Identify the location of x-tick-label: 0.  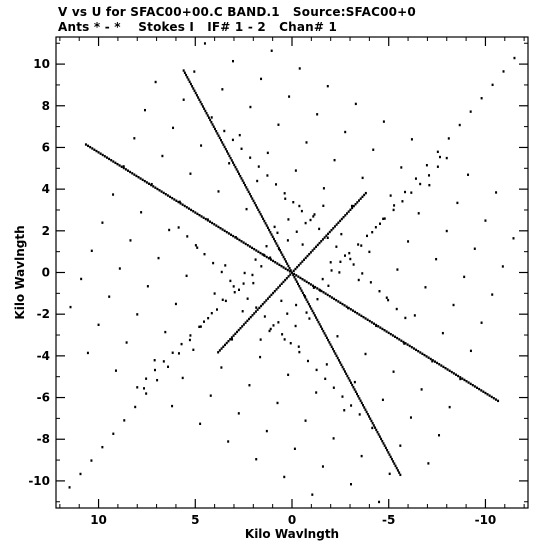
(292, 520).